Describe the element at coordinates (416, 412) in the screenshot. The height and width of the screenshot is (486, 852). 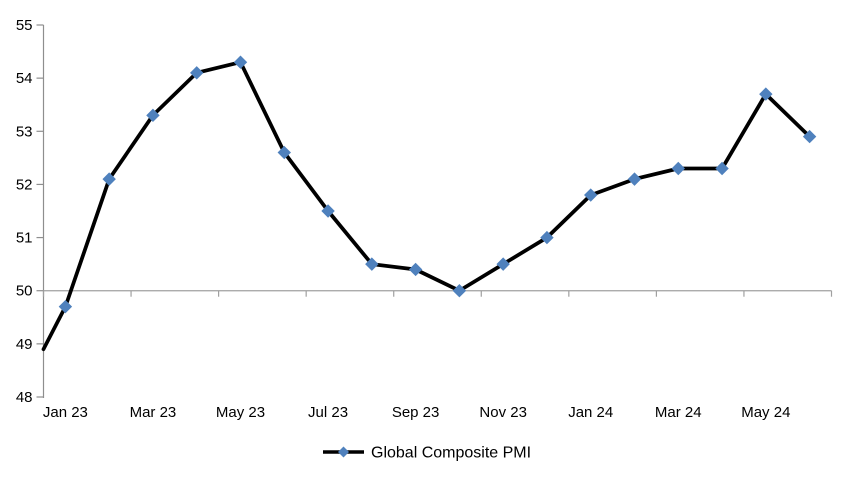
I see `x-axis-tick-label: Sep 23` at that location.